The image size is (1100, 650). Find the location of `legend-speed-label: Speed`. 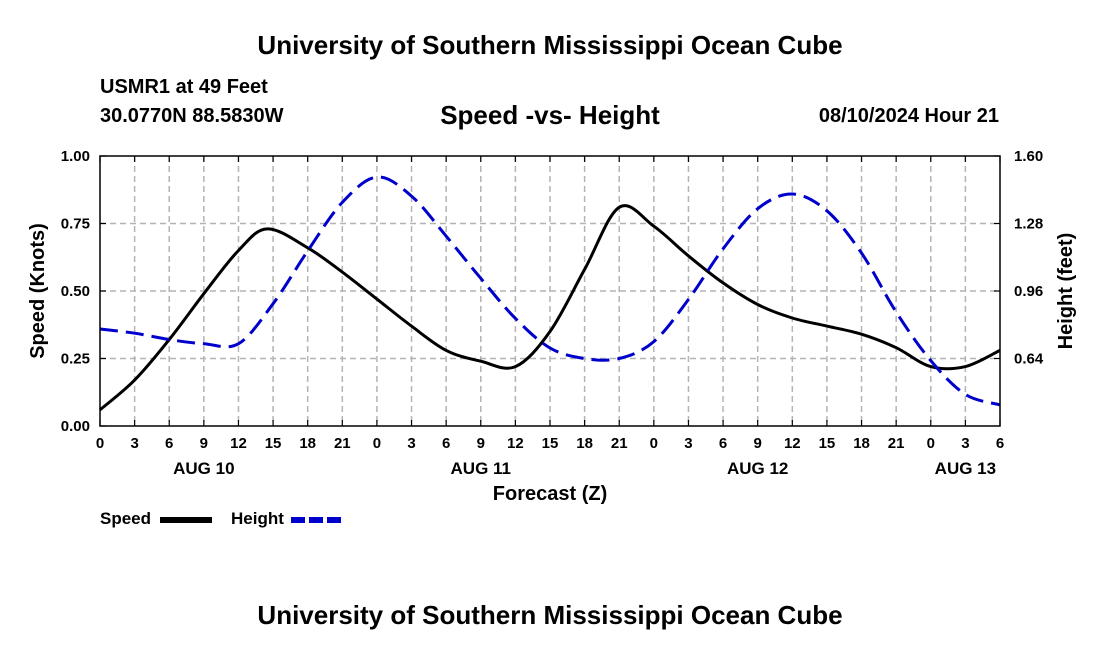

legend-speed-label: Speed is located at coordinates (126, 518).